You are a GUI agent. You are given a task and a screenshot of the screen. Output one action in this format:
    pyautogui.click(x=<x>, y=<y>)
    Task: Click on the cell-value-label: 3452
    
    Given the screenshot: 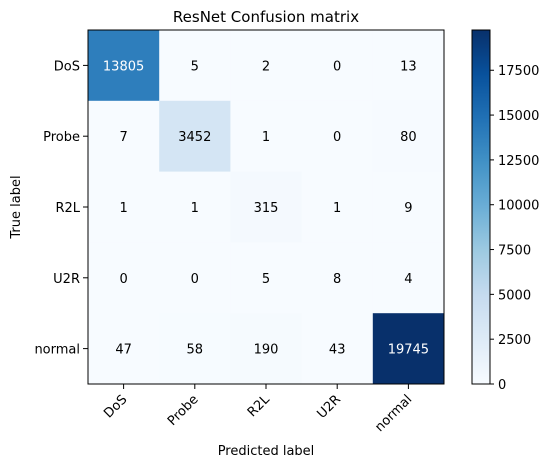 What is the action you would take?
    pyautogui.click(x=194, y=137)
    